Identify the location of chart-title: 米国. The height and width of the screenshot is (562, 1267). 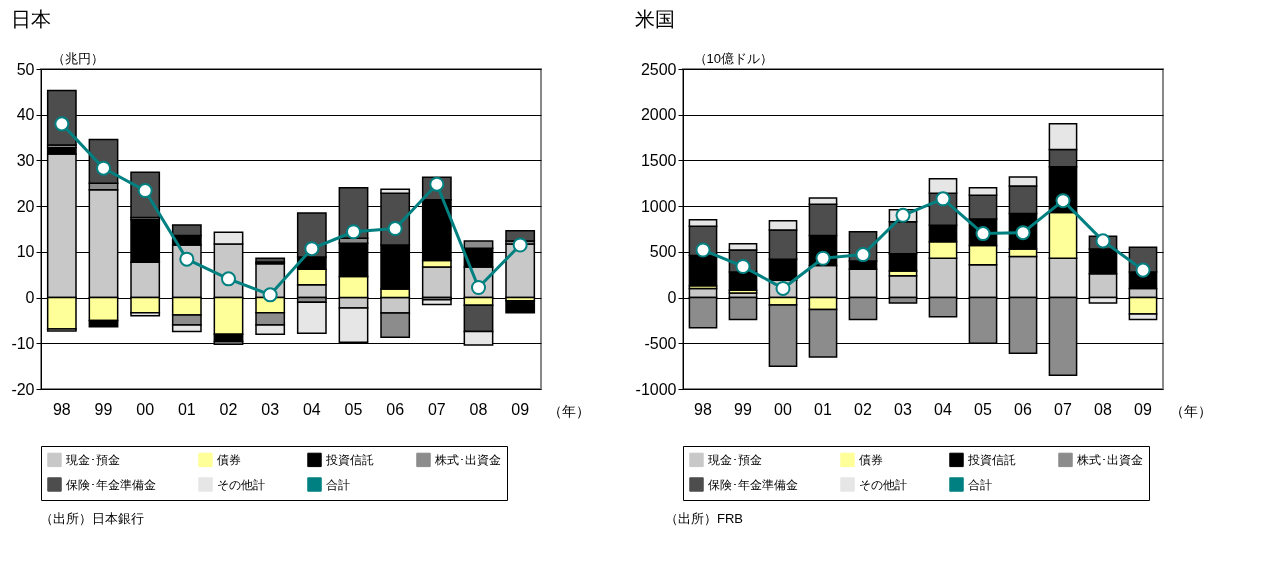
(655, 19).